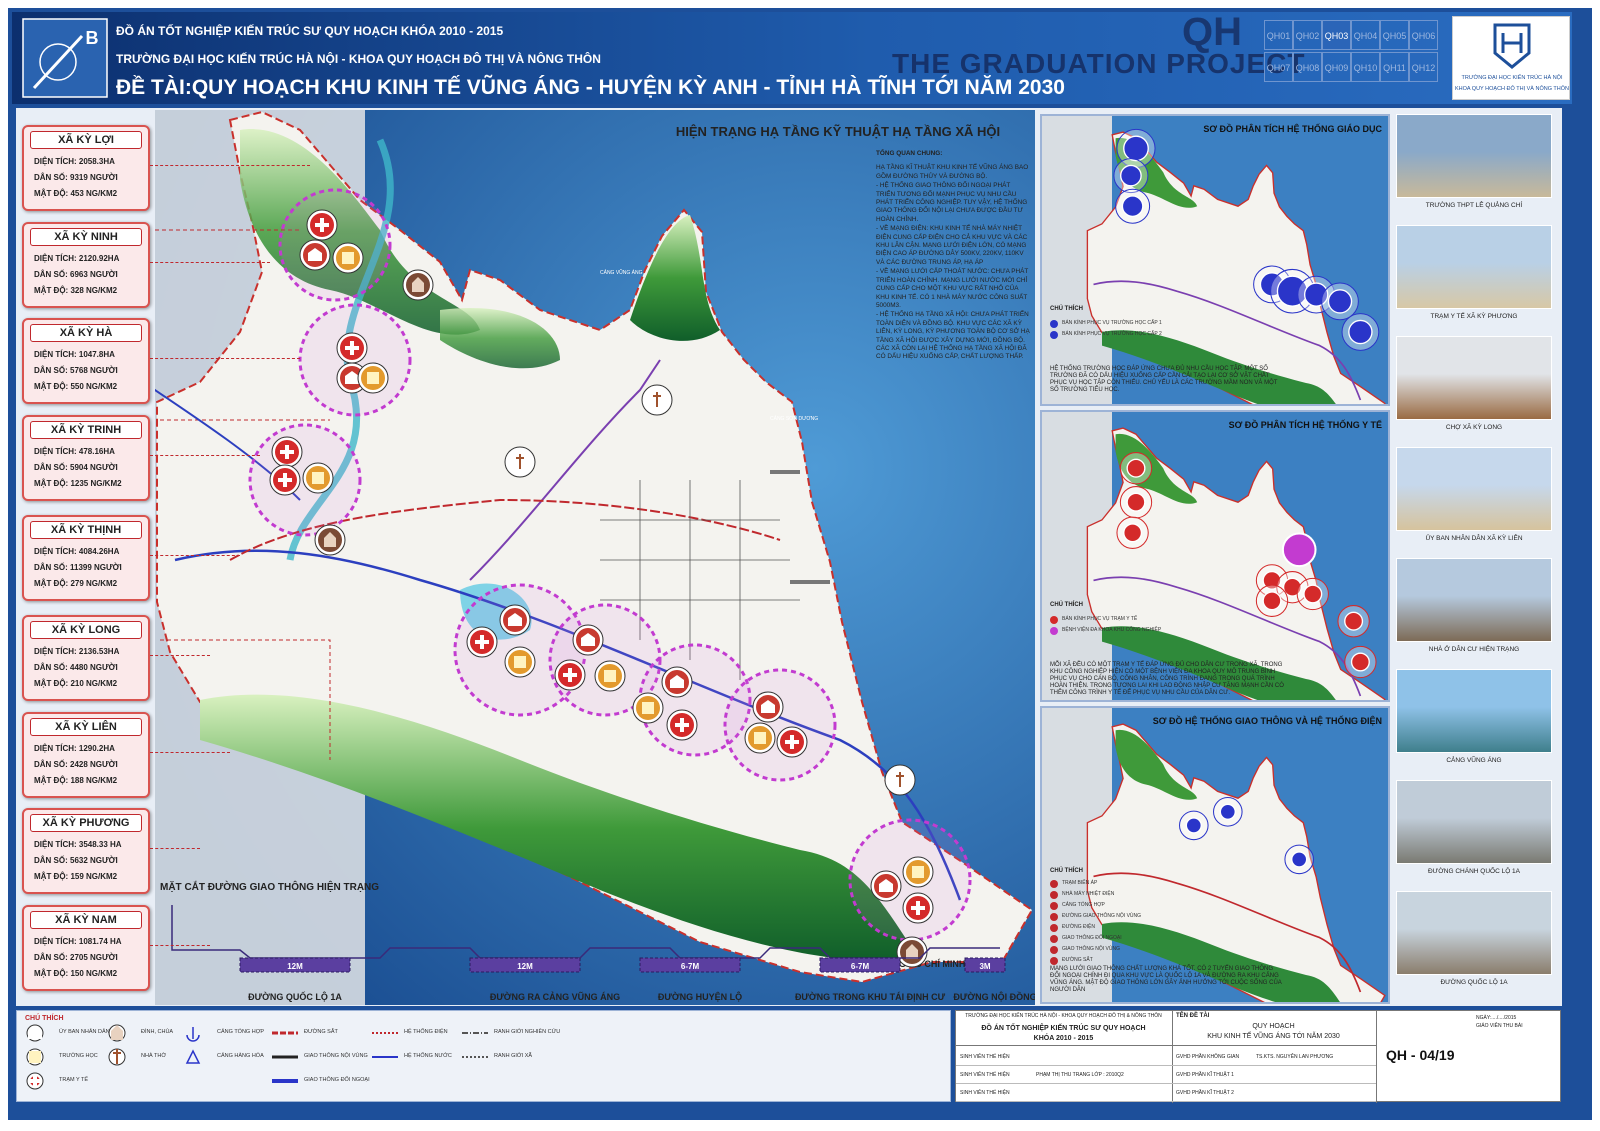 This screenshot has width=1600, height=1131. Describe the element at coordinates (1394, 67) in the screenshot. I see `sheet-tab: QH11` at that location.